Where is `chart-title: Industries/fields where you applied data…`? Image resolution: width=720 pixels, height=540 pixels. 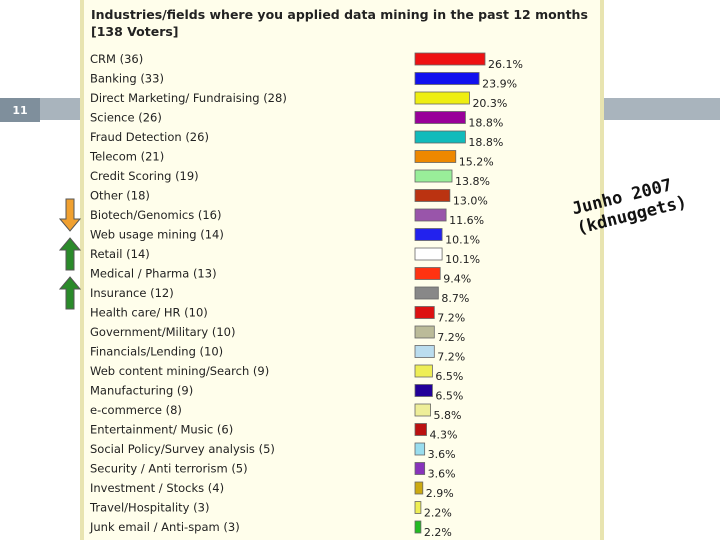 chart-title: Industries/fields where you applied data… is located at coordinates (339, 23).